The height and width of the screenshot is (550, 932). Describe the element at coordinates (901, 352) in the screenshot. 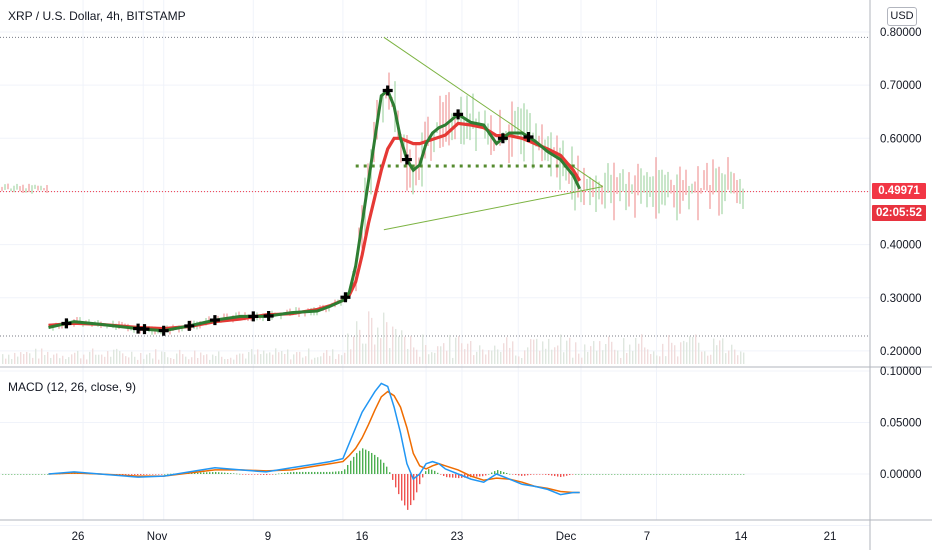

I see `price-axis-label: 0.20000` at that location.